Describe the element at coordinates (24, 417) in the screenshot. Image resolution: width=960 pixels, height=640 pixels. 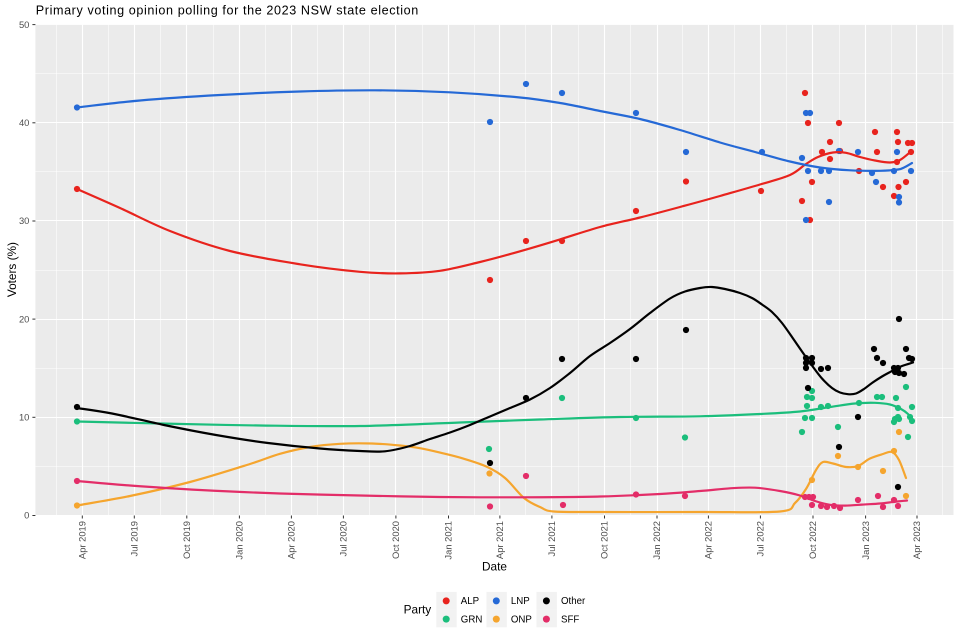
I see `svg-text: 10` at that location.